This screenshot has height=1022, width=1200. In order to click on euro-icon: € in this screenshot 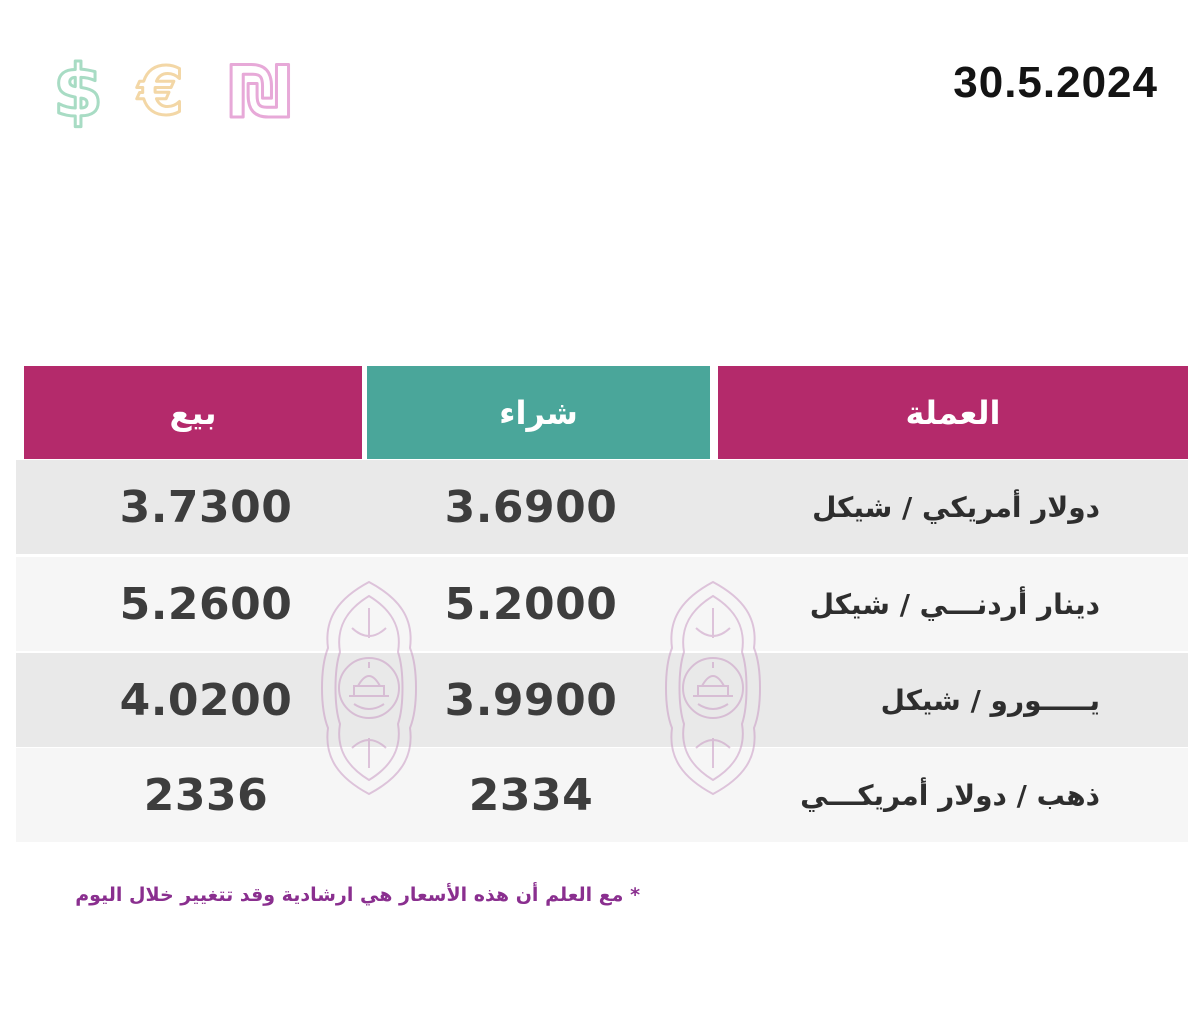, I will do `click(160, 92)`.